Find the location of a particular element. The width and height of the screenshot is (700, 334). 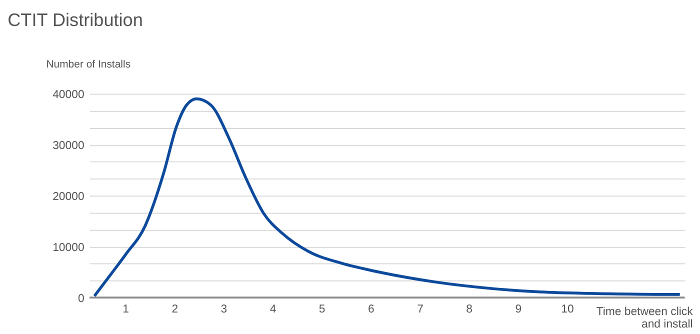

y-tick-label: 40000 is located at coordinates (68, 95).